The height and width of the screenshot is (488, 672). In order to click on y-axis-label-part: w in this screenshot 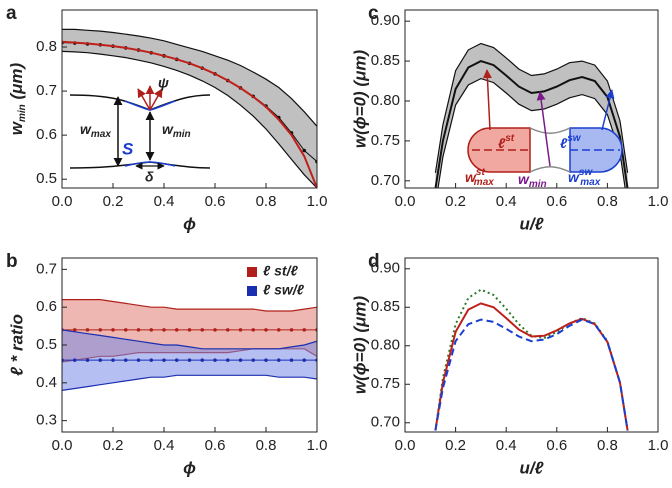, I will do `click(16, 127)`.